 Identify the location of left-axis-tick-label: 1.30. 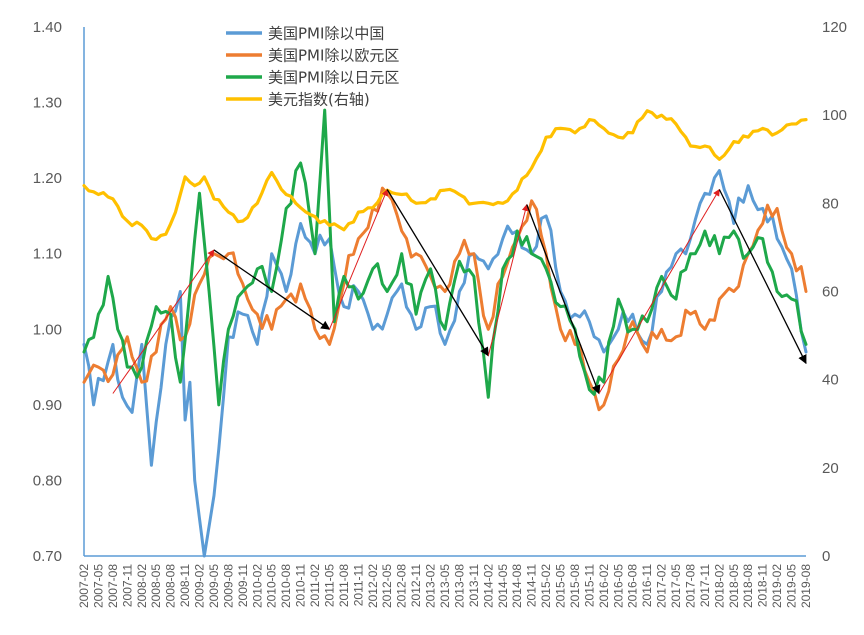
(47, 103).